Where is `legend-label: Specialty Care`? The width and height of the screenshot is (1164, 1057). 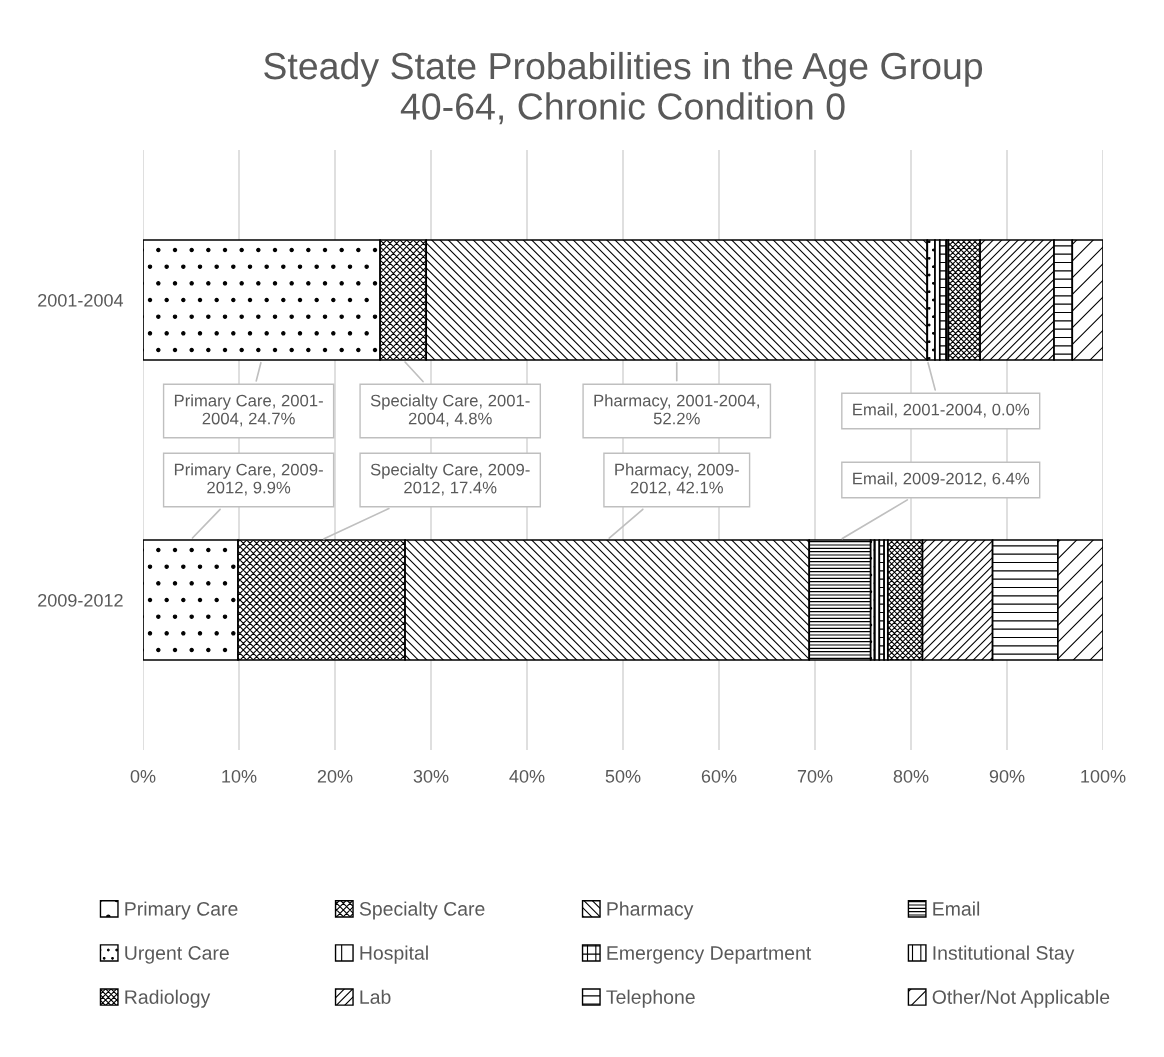
legend-label: Specialty Care is located at coordinates (422, 910).